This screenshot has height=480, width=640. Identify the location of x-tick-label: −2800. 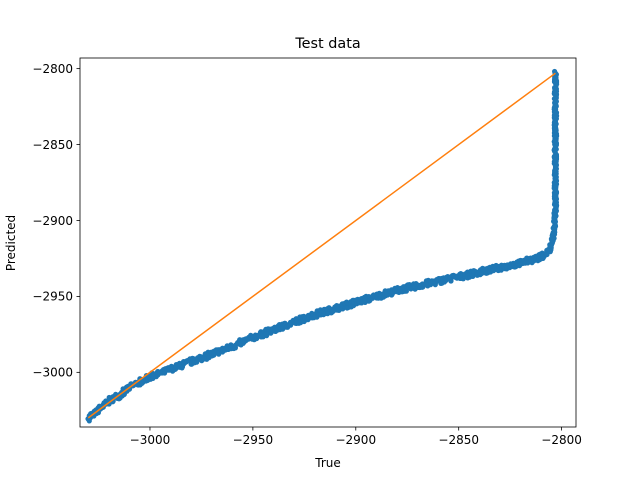
(561, 440).